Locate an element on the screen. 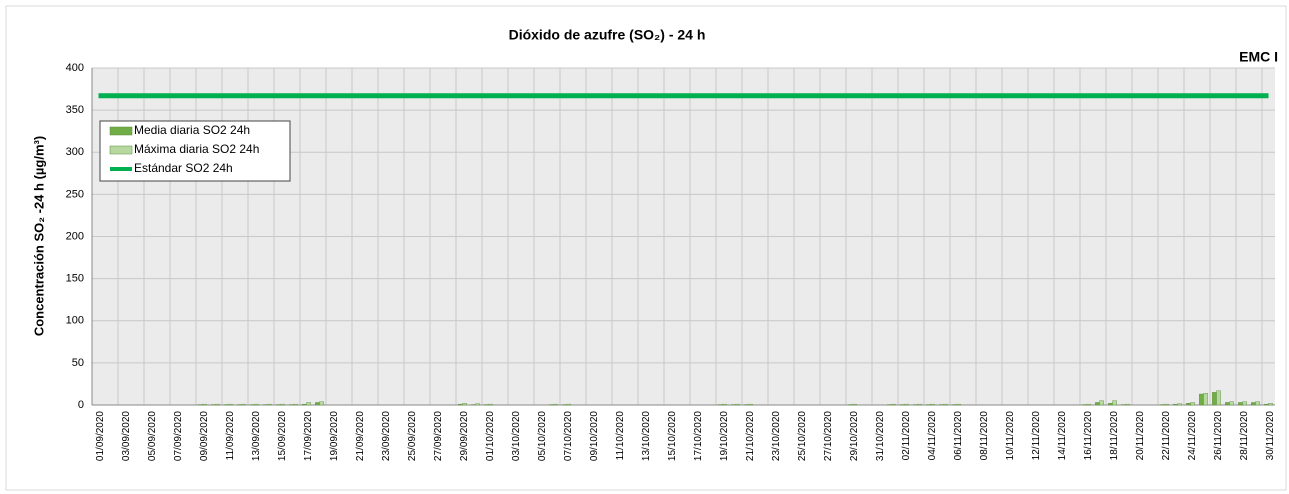 The height and width of the screenshot is (494, 1289). x-tick-label: 14/11/2020 is located at coordinates (1062, 436).